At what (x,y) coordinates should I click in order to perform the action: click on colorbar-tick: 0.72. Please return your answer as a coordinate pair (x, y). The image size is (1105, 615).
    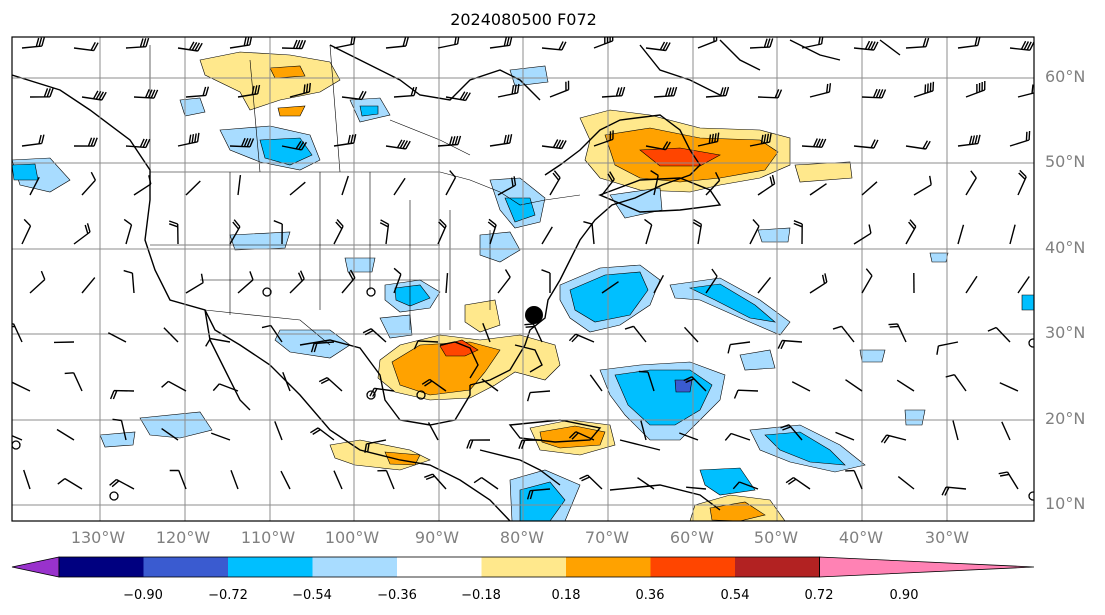
    Looking at the image, I should click on (819, 595).